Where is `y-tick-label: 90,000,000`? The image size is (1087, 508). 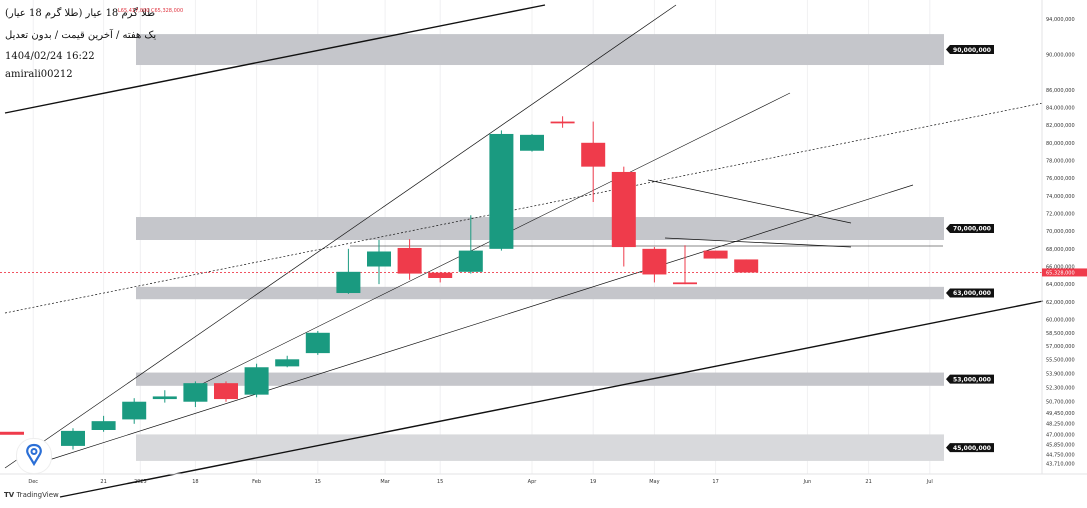 y-tick-label: 90,000,000 is located at coordinates (1060, 55).